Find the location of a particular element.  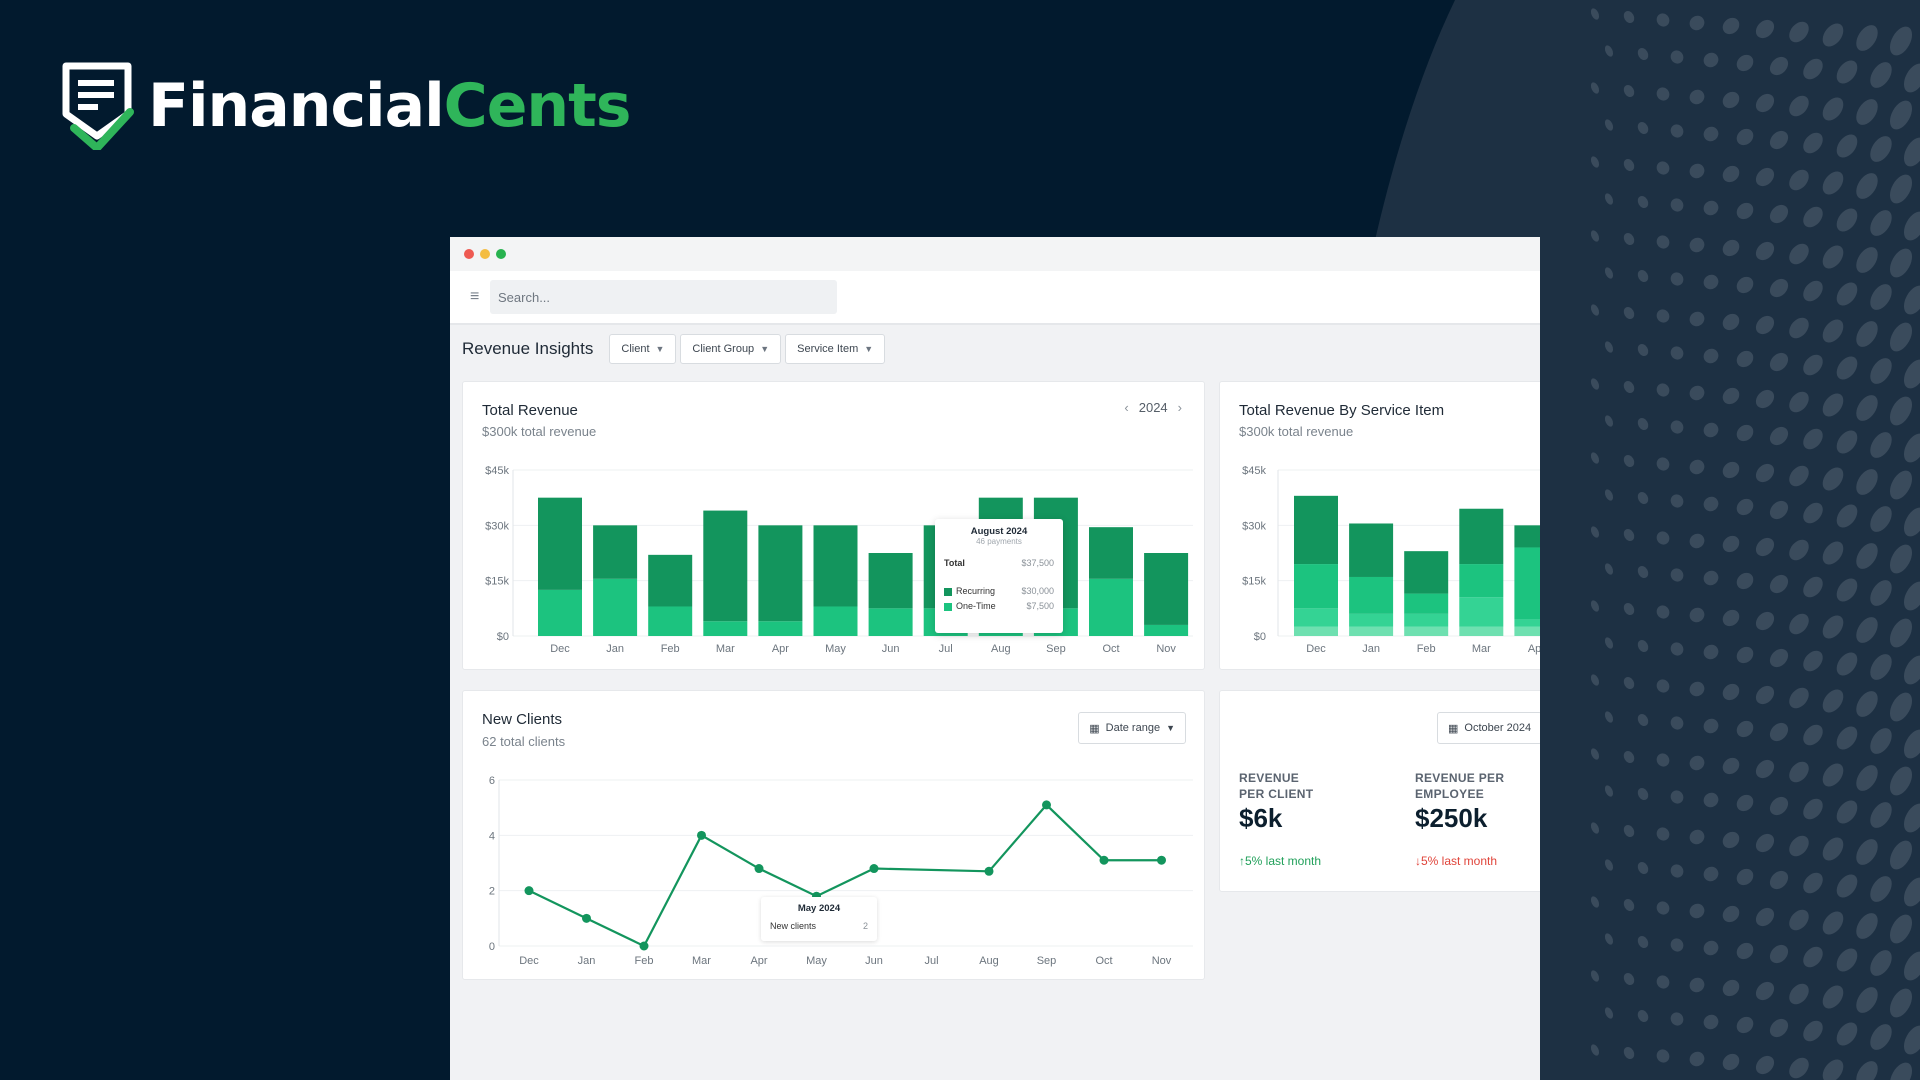

bar-segment-apr is located at coordinates (1527, 631).